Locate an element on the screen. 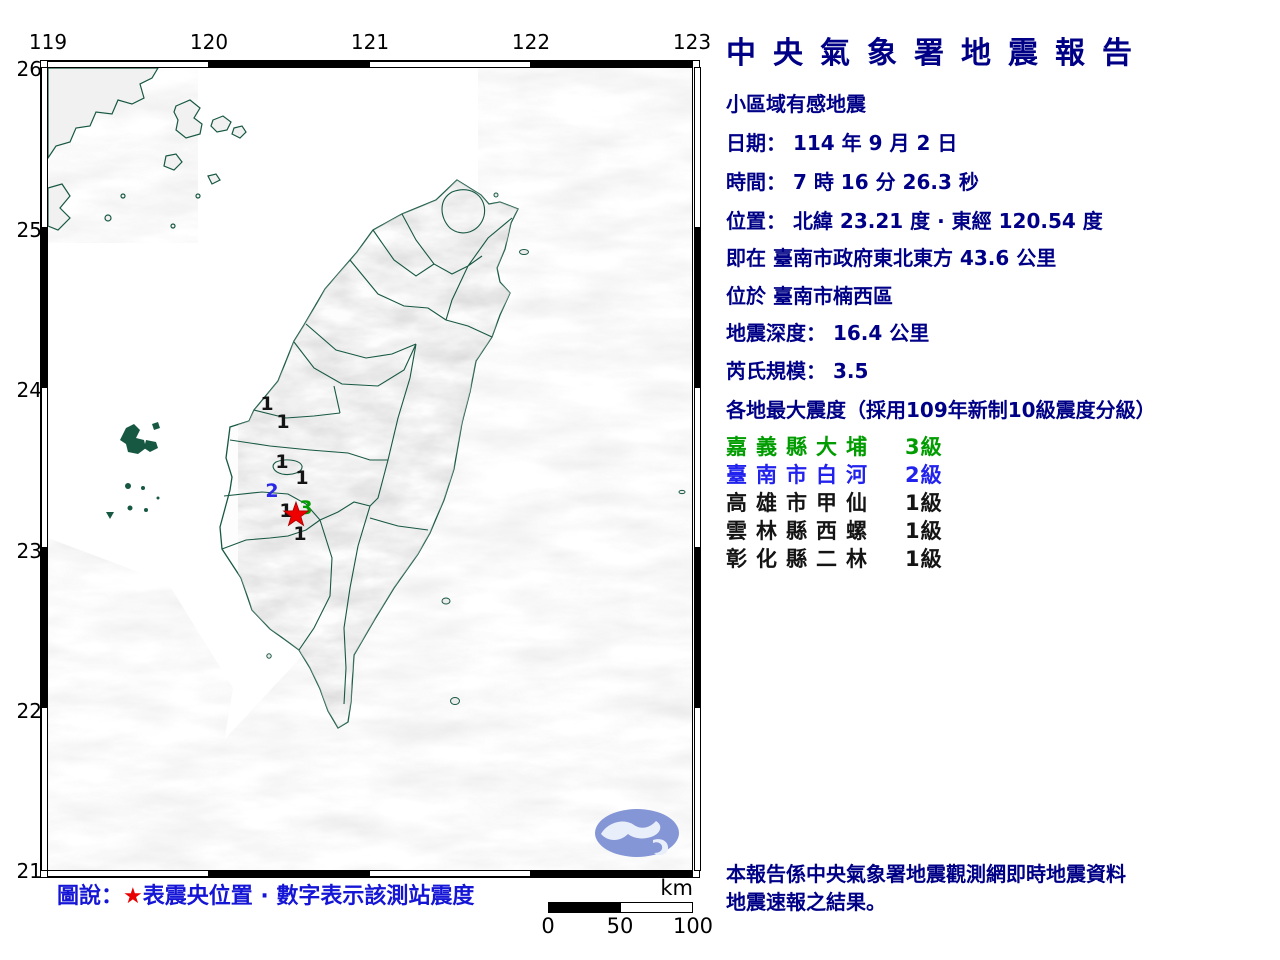 This screenshot has height=960, width=1280. y-tick-26: 26 is located at coordinates (29, 69).